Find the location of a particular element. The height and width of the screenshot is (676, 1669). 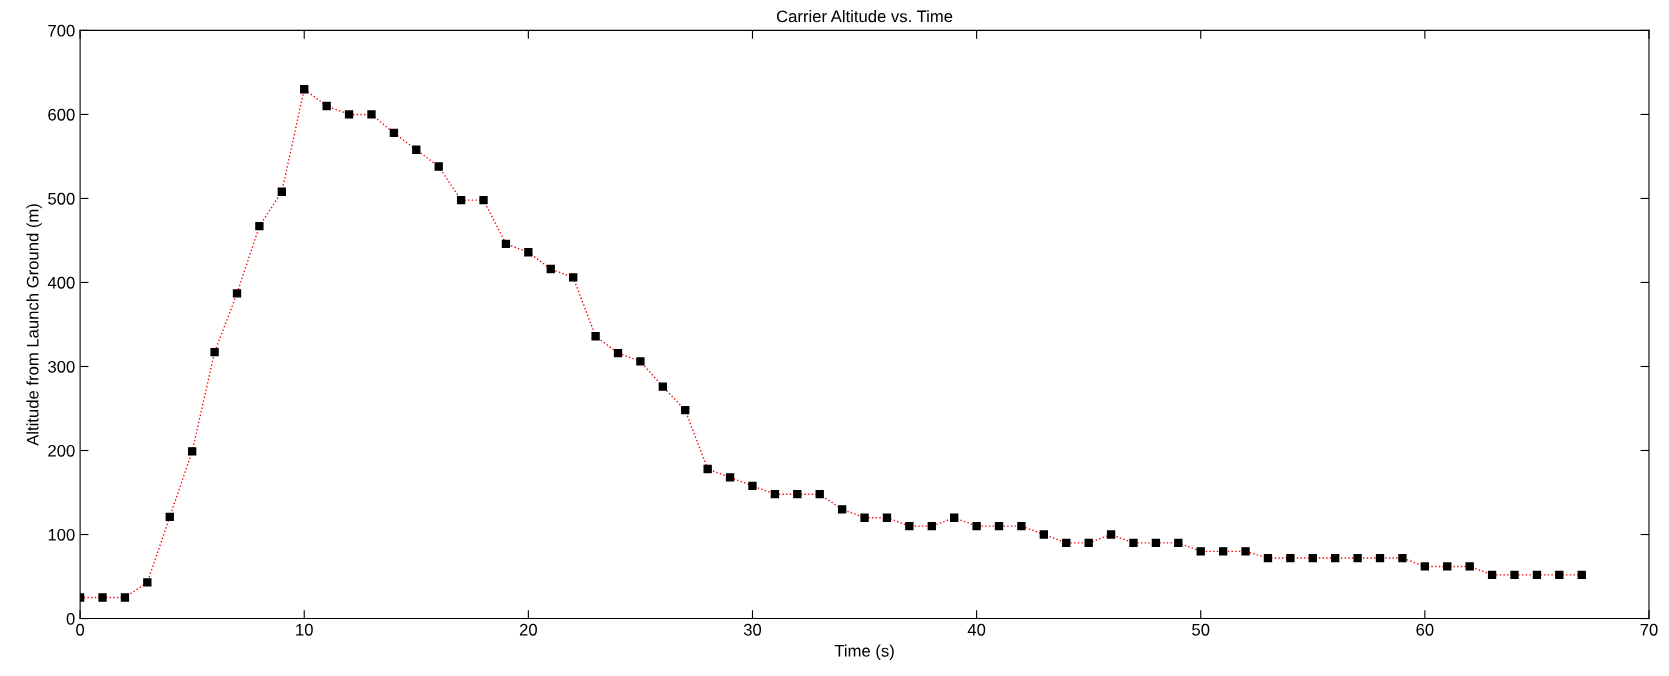

y-tick-label: 600 is located at coordinates (61, 114).